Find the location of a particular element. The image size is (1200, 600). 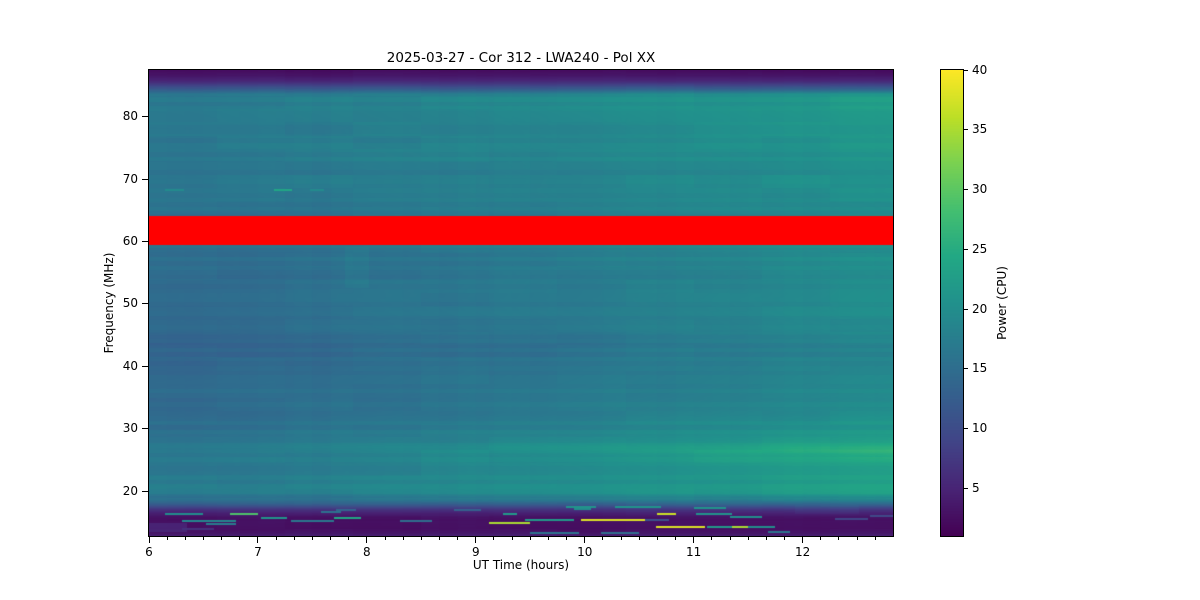

x-tick-label: 7 is located at coordinates (258, 552).